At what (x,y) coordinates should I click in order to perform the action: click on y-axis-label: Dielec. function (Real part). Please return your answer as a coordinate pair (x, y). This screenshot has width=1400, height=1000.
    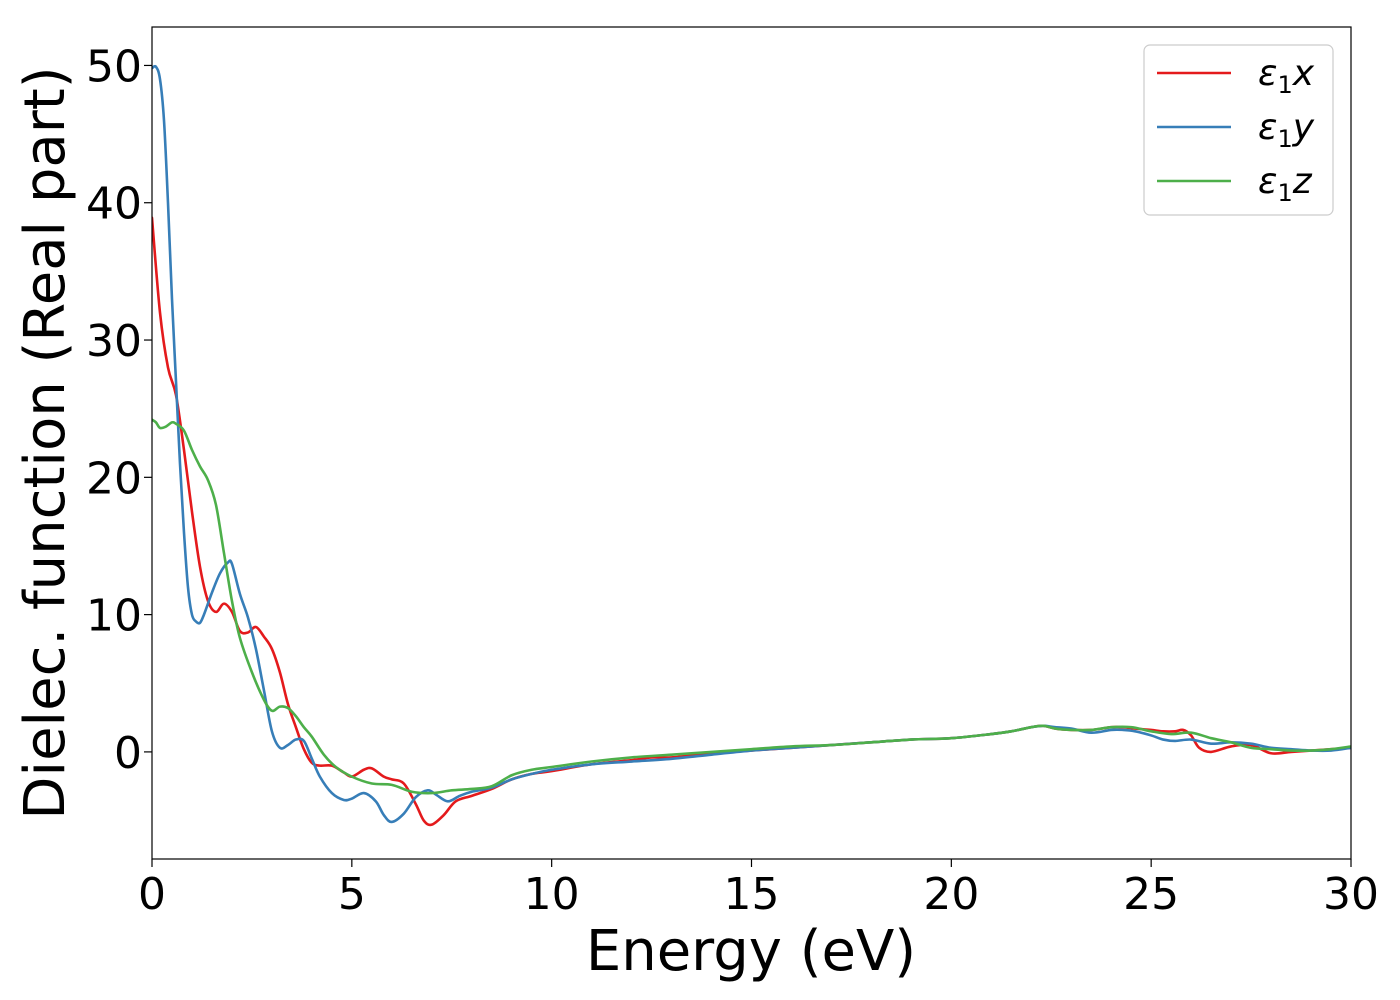
    Looking at the image, I should click on (45, 442).